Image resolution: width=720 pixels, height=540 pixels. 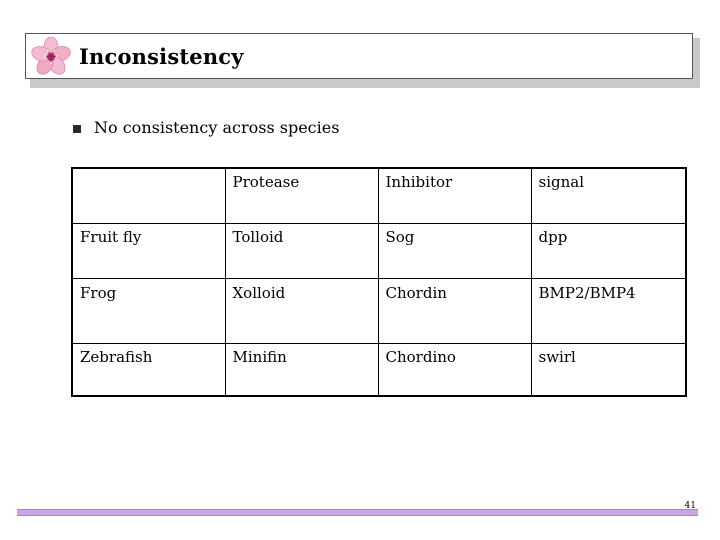 What do you see at coordinates (608, 310) in the screenshot?
I see `table-cell: BMP2/BMP4` at bounding box center [608, 310].